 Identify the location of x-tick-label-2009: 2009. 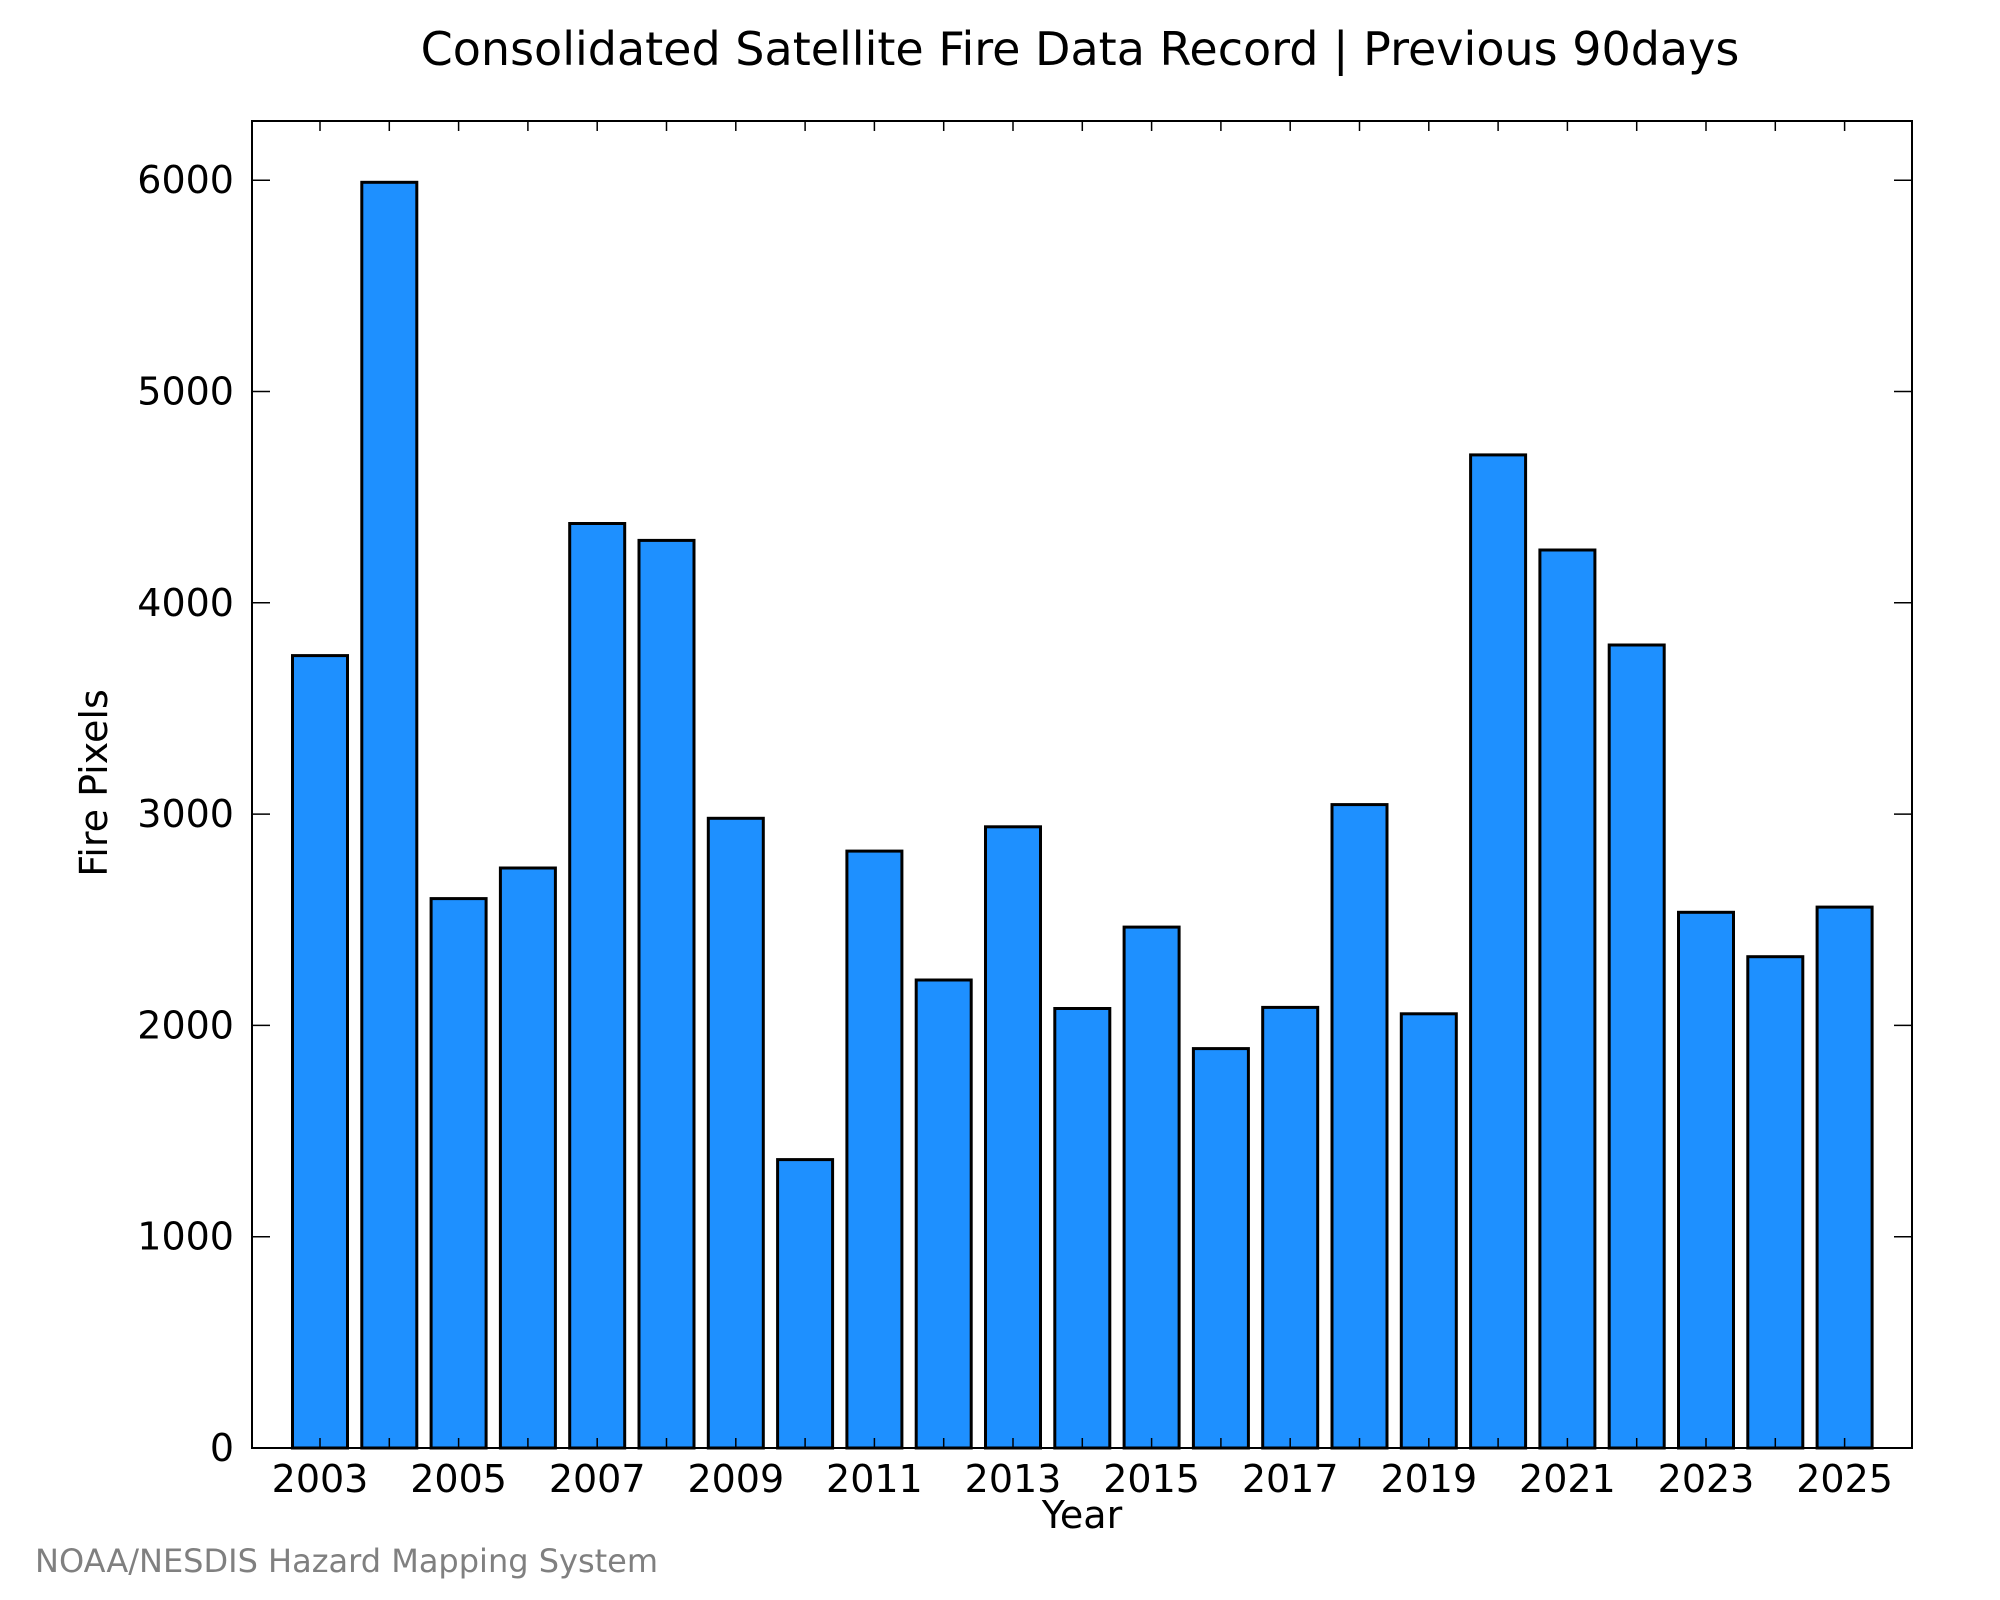
(735, 1479).